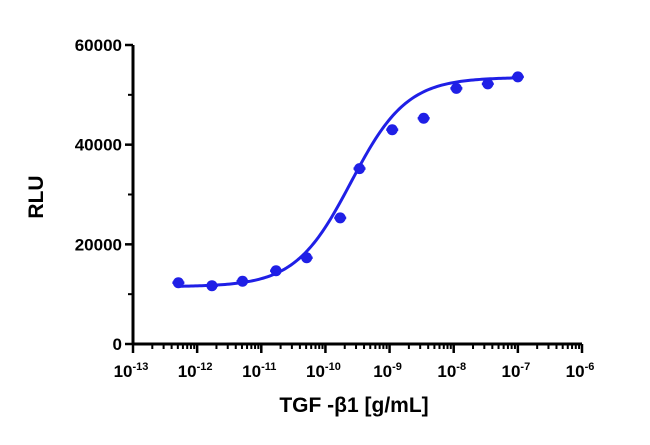 This screenshot has height=445, width=650. Describe the element at coordinates (36, 196) in the screenshot. I see `y-axis-label: RLU` at that location.